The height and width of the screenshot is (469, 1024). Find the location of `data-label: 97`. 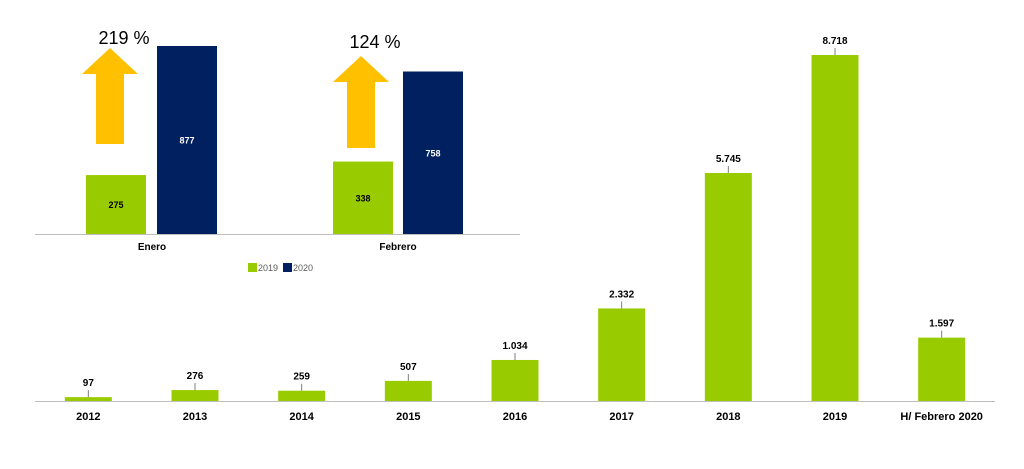

data-label: 97 is located at coordinates (89, 383).